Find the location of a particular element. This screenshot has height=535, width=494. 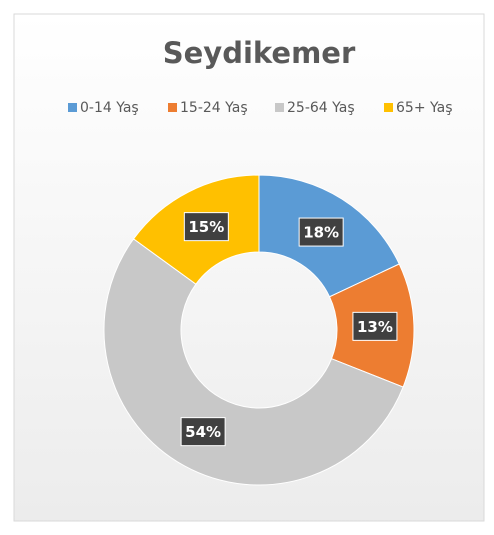

data-label: 54% is located at coordinates (203, 432).